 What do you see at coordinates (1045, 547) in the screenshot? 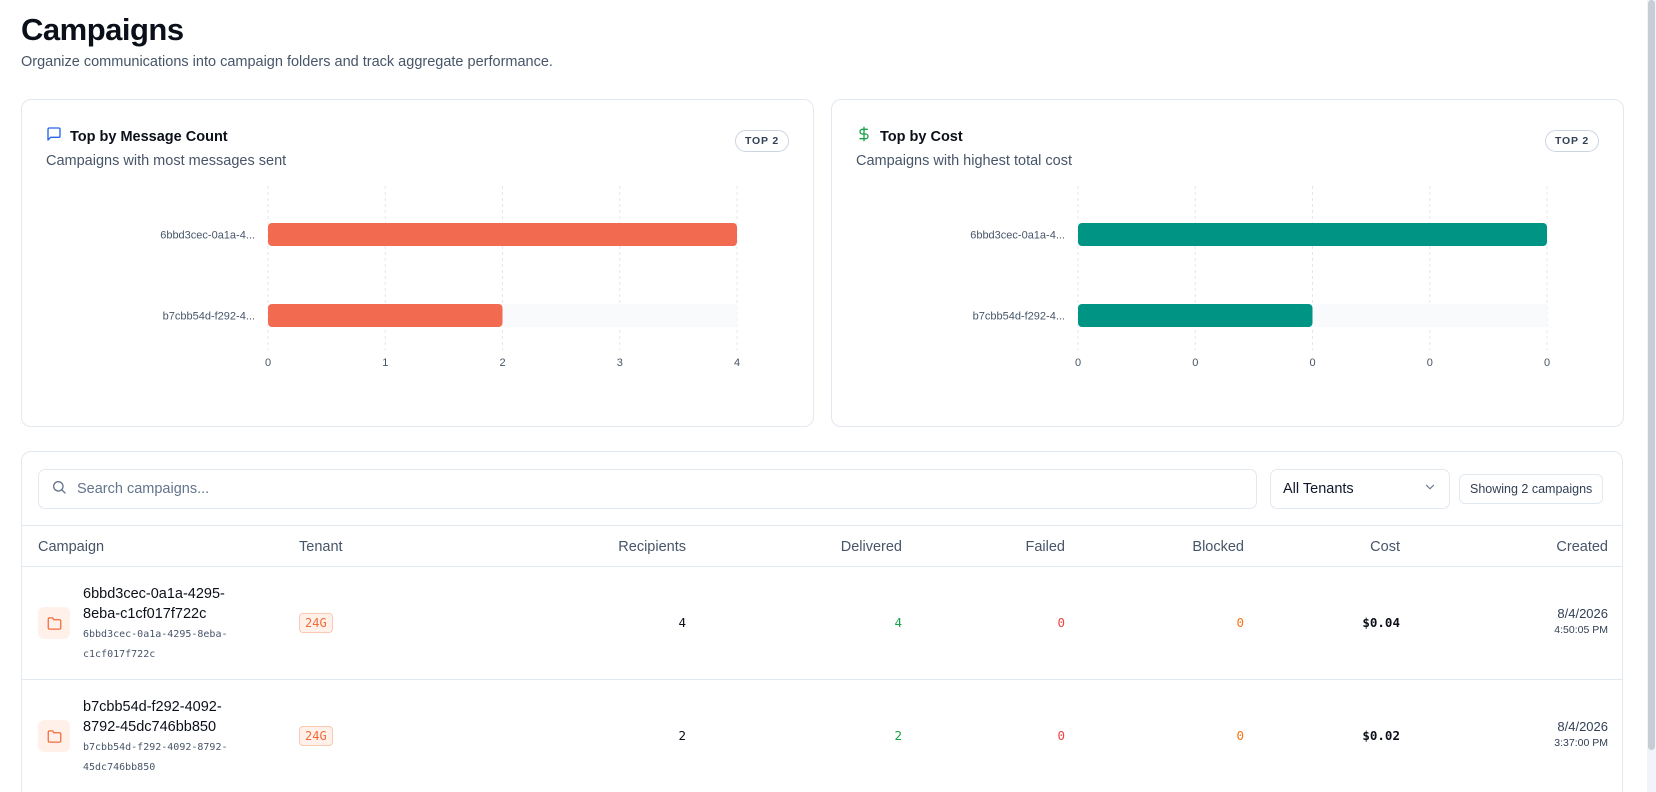
I see `col-failed: Failed` at bounding box center [1045, 547].